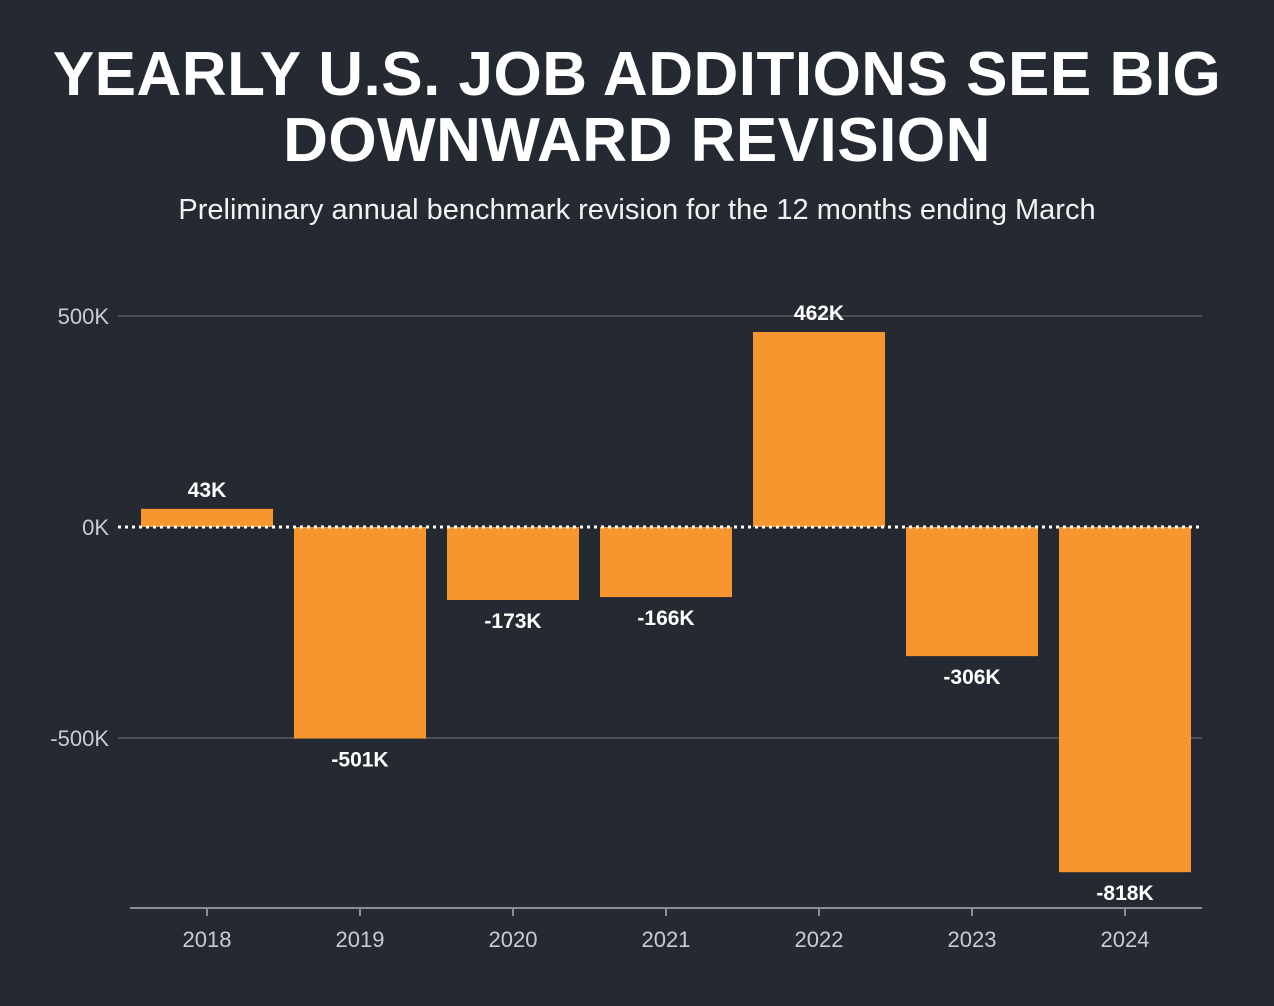  I want to click on bar-2024, so click(1125, 700).